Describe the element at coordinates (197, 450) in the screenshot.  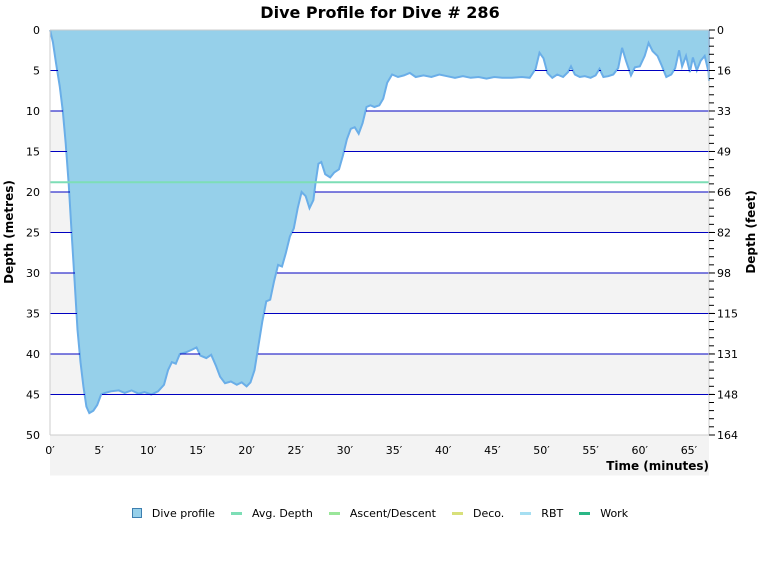
I see `x-tick-label: 15′` at that location.